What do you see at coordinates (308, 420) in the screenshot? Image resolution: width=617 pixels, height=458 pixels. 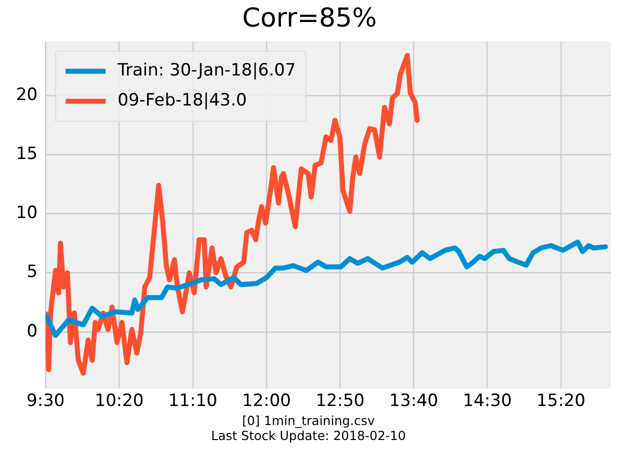 I see `text: [0] 1min_training.csv` at bounding box center [308, 420].